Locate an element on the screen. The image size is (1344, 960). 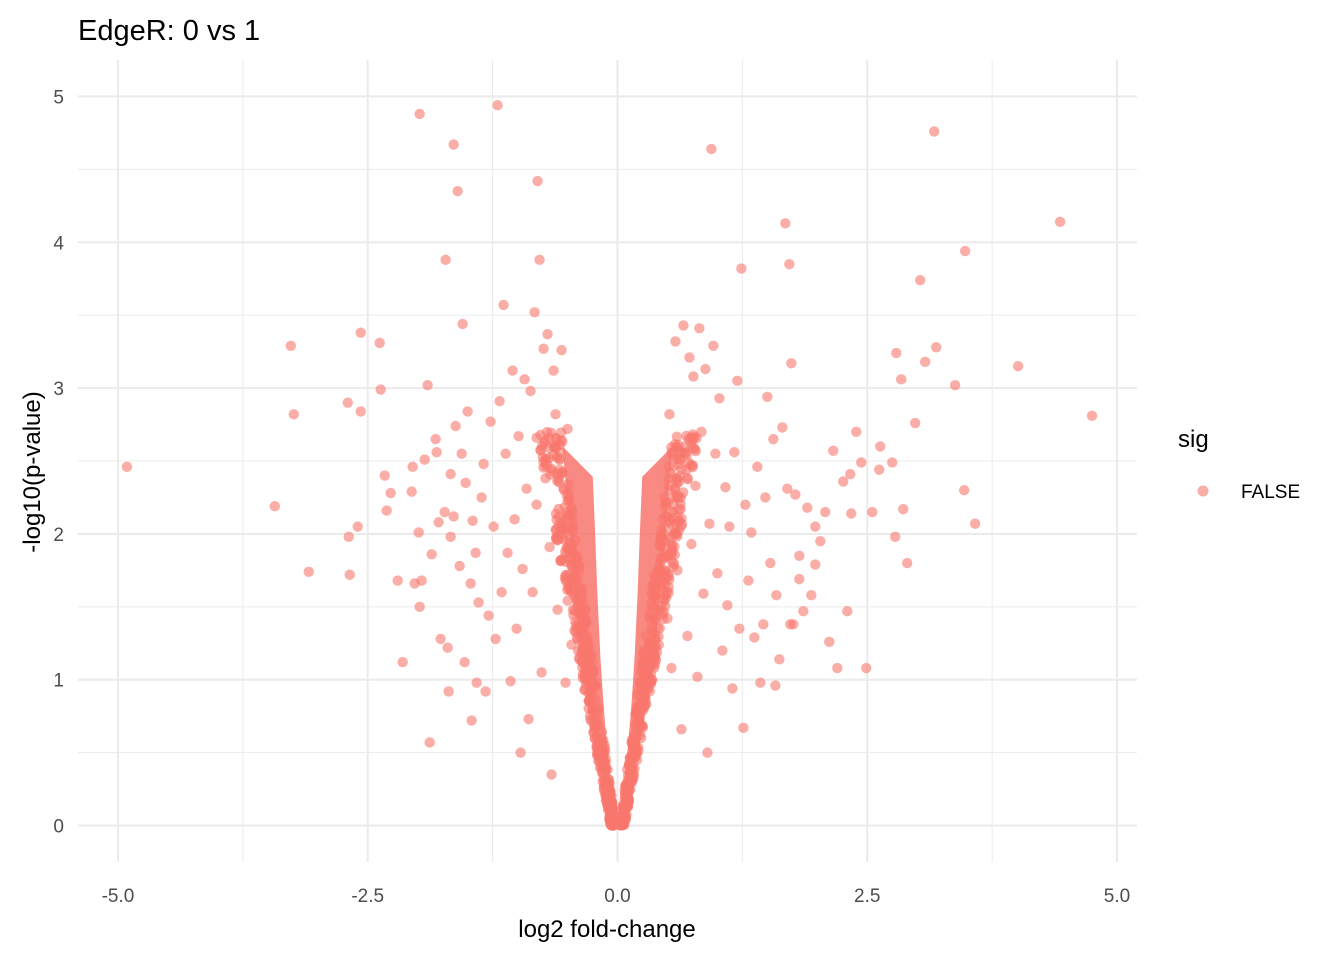
x-tick-label: -2.5 is located at coordinates (367, 896).